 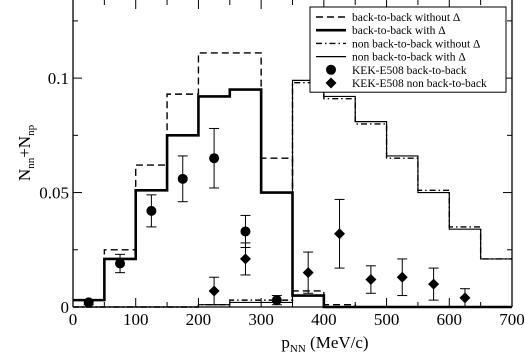 What do you see at coordinates (58, 78) in the screenshot?
I see `y-tick-label: 0.1` at bounding box center [58, 78].